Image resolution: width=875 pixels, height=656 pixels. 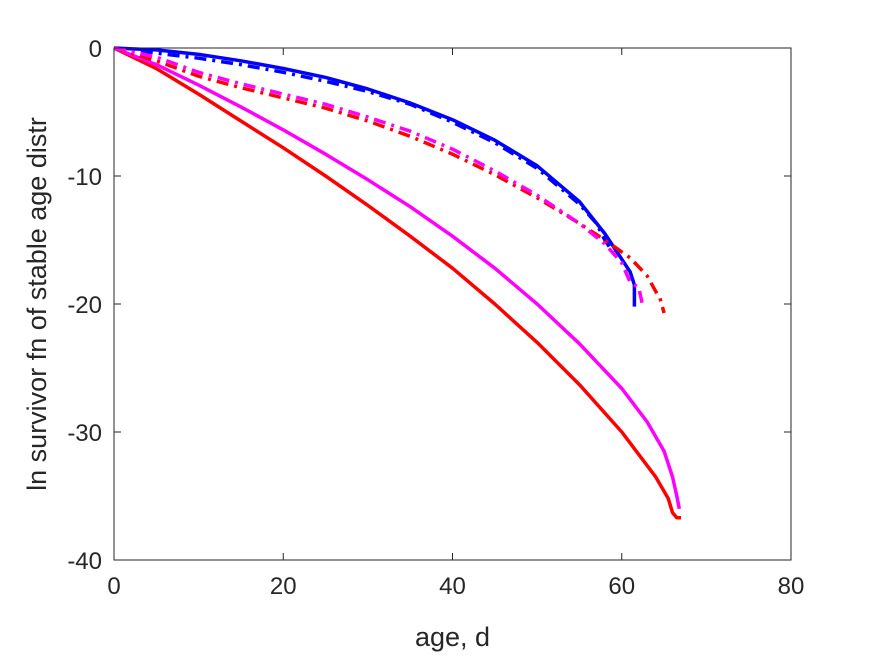 I want to click on x-axis-label: age, d, so click(x=452, y=637).